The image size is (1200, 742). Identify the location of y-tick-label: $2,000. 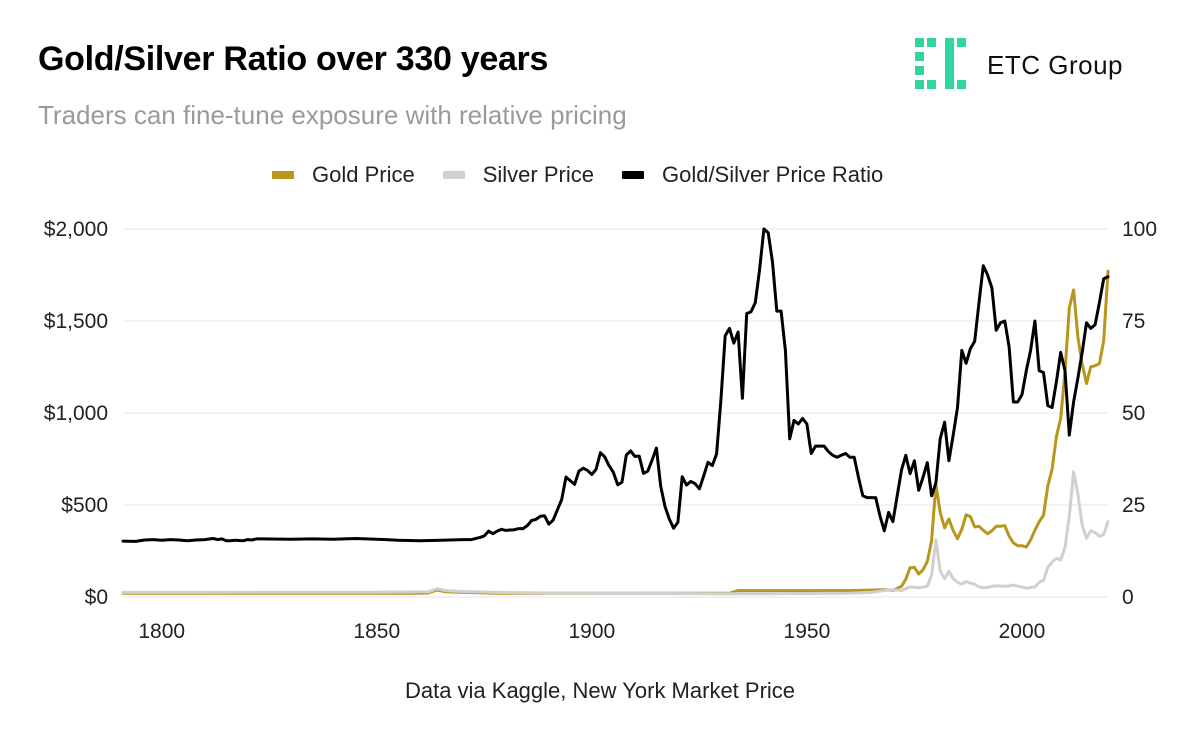
(76, 229).